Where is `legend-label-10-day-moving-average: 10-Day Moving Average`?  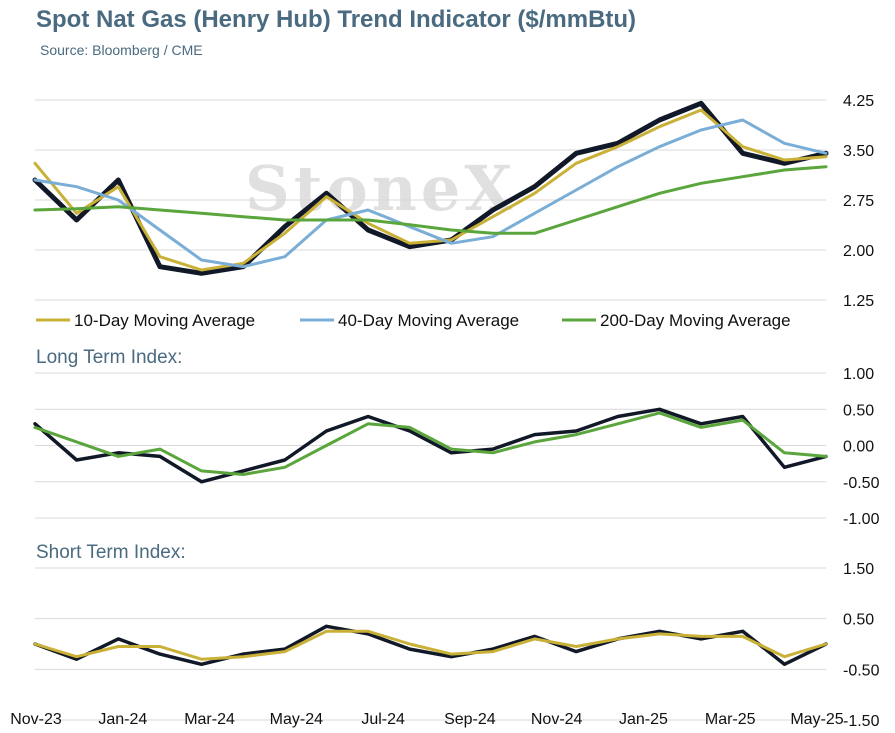
legend-label-10-day-moving-average: 10-Day Moving Average is located at coordinates (164, 320).